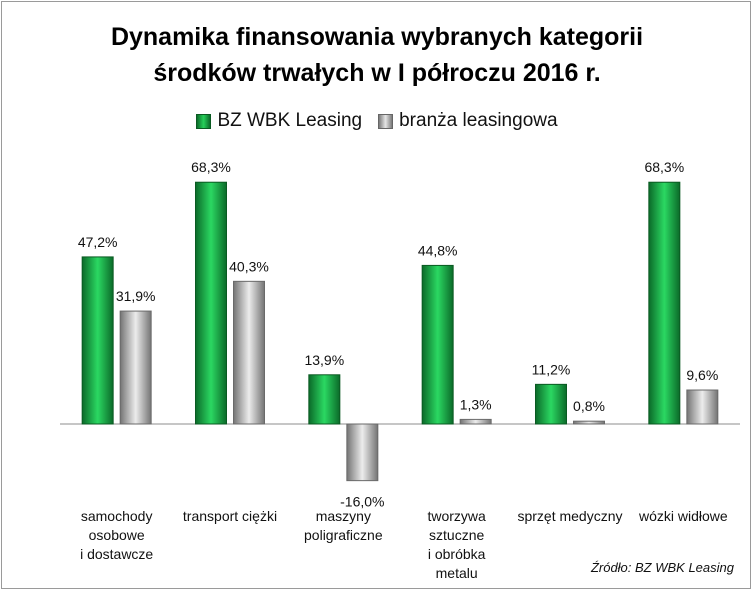  Describe the element at coordinates (117, 516) in the screenshot. I see `category-label-0-line-0: samochody` at that location.